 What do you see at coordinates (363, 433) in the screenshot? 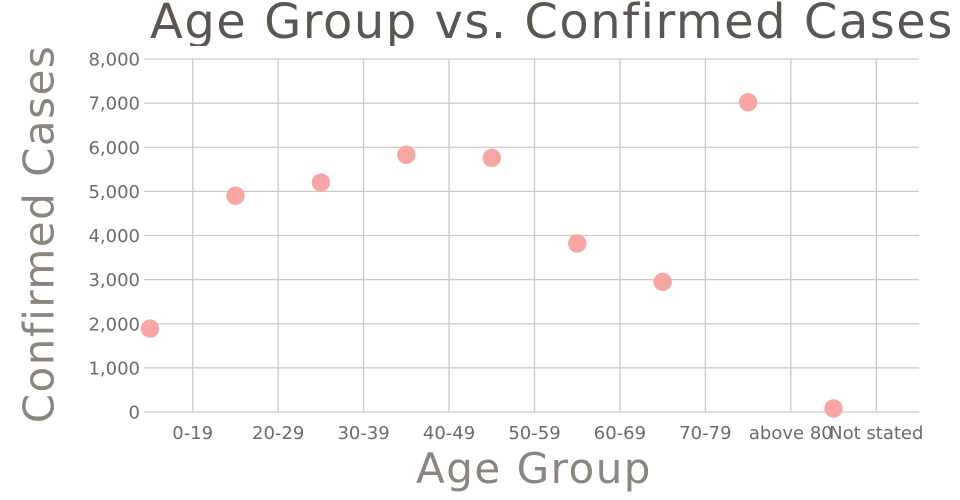
I see `x-tick-label: 30-39` at bounding box center [363, 433].